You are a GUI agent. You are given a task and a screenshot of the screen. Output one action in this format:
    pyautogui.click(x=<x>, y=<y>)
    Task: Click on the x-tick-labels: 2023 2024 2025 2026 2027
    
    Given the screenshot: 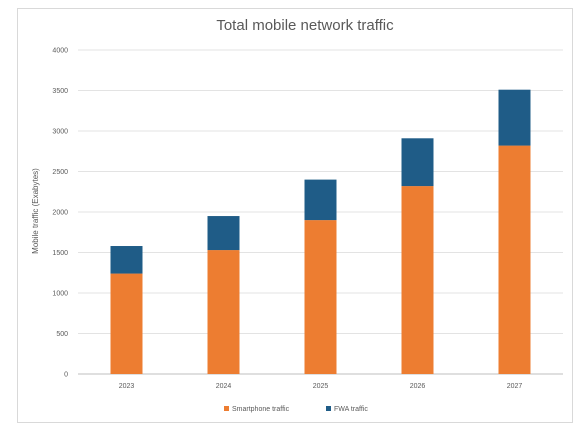 What is the action you would take?
    pyautogui.click(x=321, y=386)
    